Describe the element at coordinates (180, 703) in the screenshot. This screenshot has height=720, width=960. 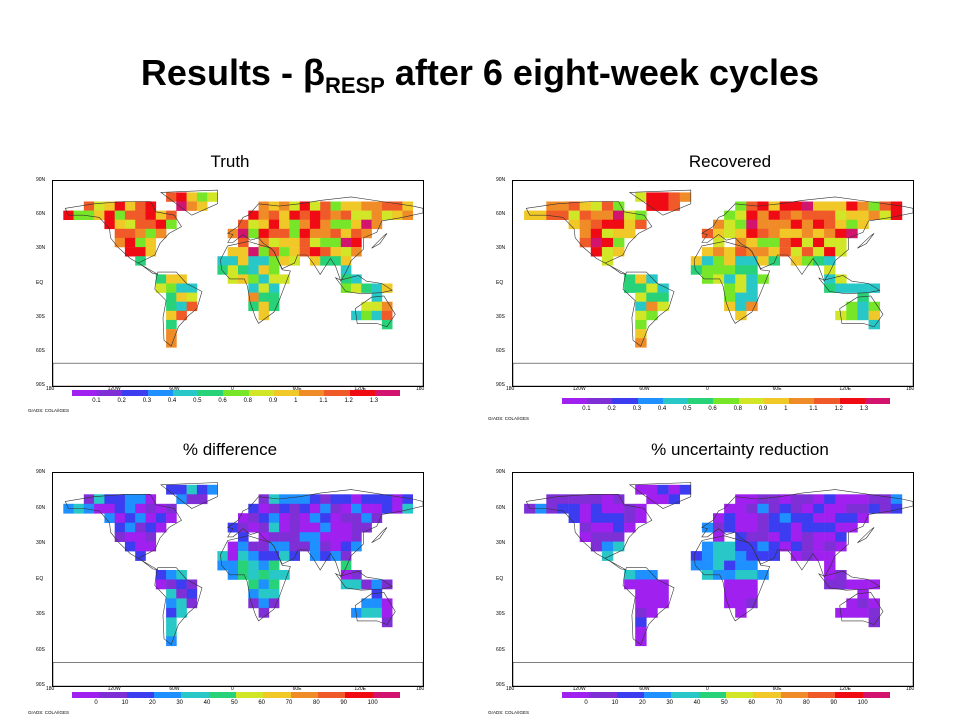
I see `colorbar-label: 30` at that location.